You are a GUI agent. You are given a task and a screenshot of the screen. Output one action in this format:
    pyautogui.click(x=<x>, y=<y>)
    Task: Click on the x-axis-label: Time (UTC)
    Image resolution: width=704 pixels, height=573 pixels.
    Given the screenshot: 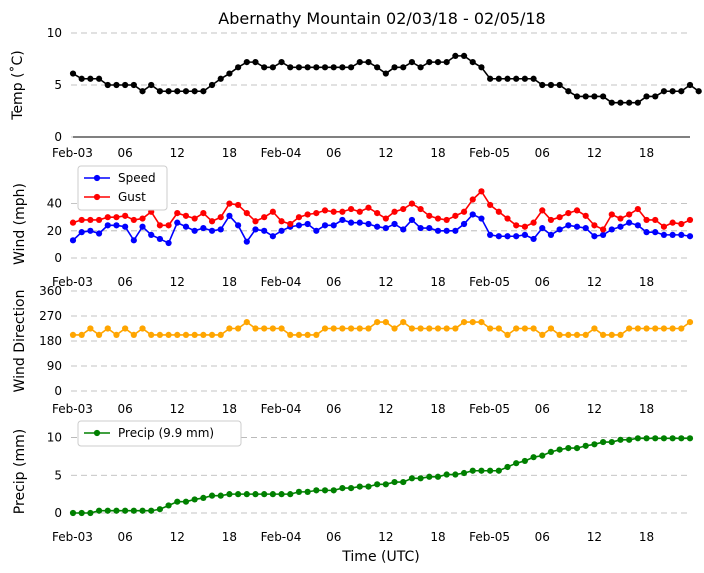 What is the action you would take?
    pyautogui.click(x=380, y=557)
    